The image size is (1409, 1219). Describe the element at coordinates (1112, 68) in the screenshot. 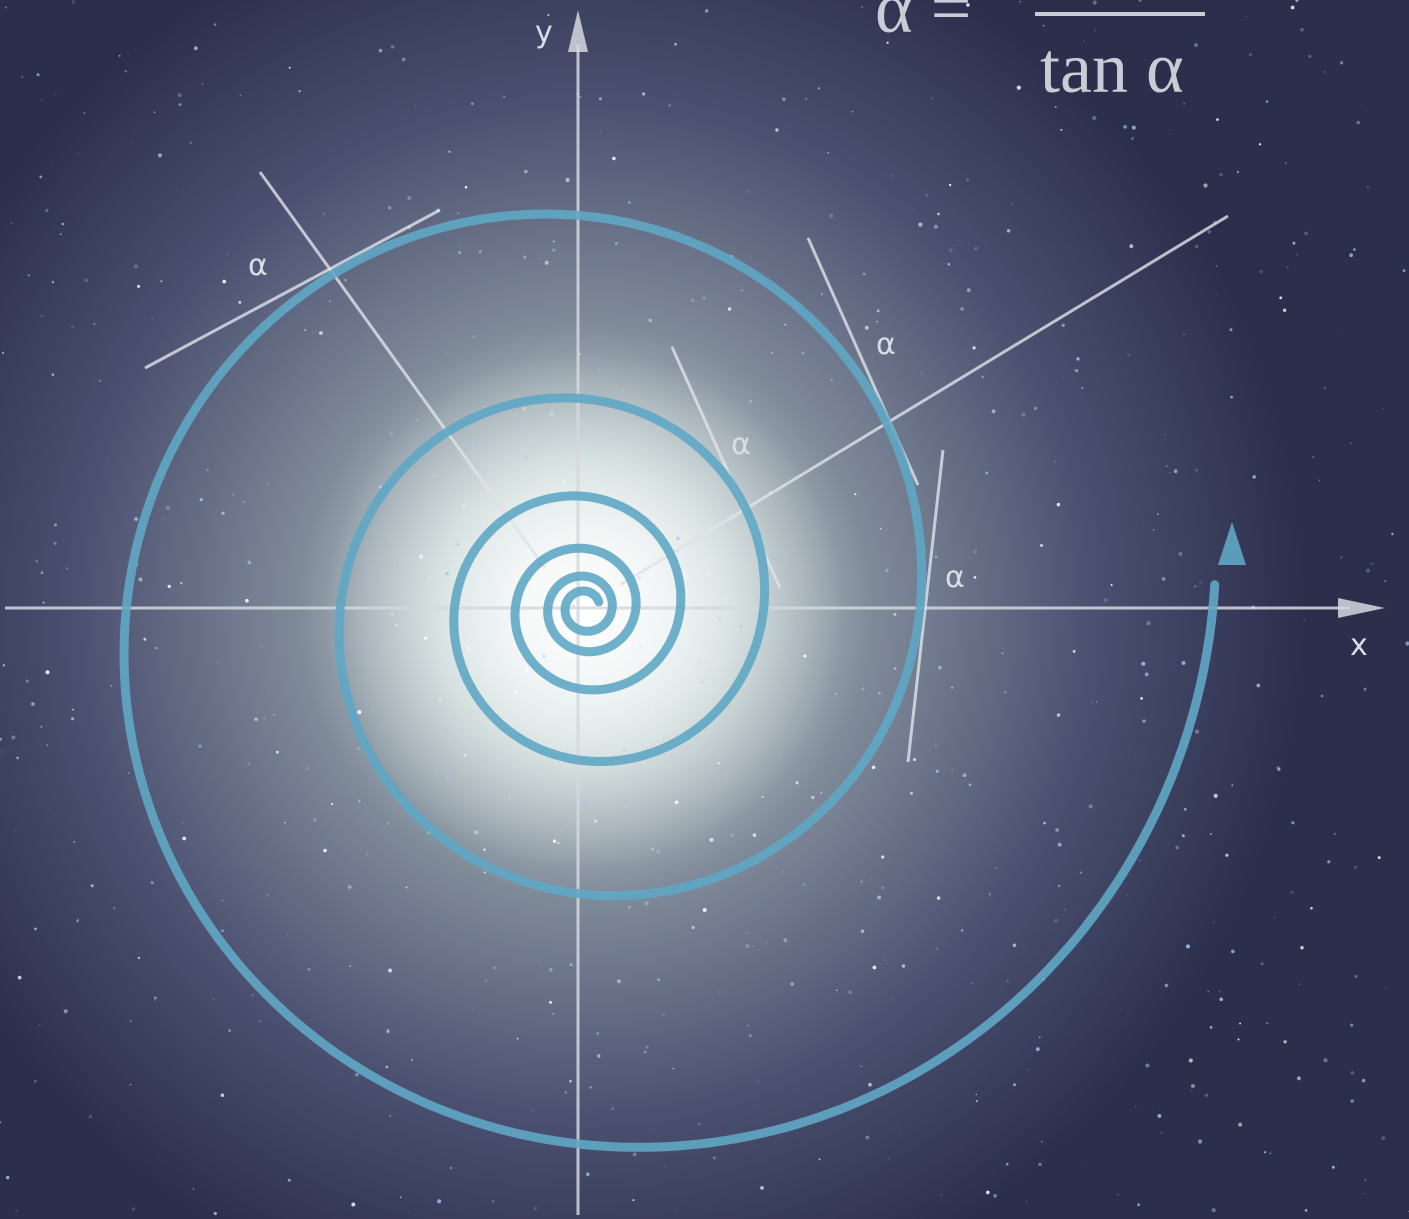

I see `formula-denominator: tan α` at that location.